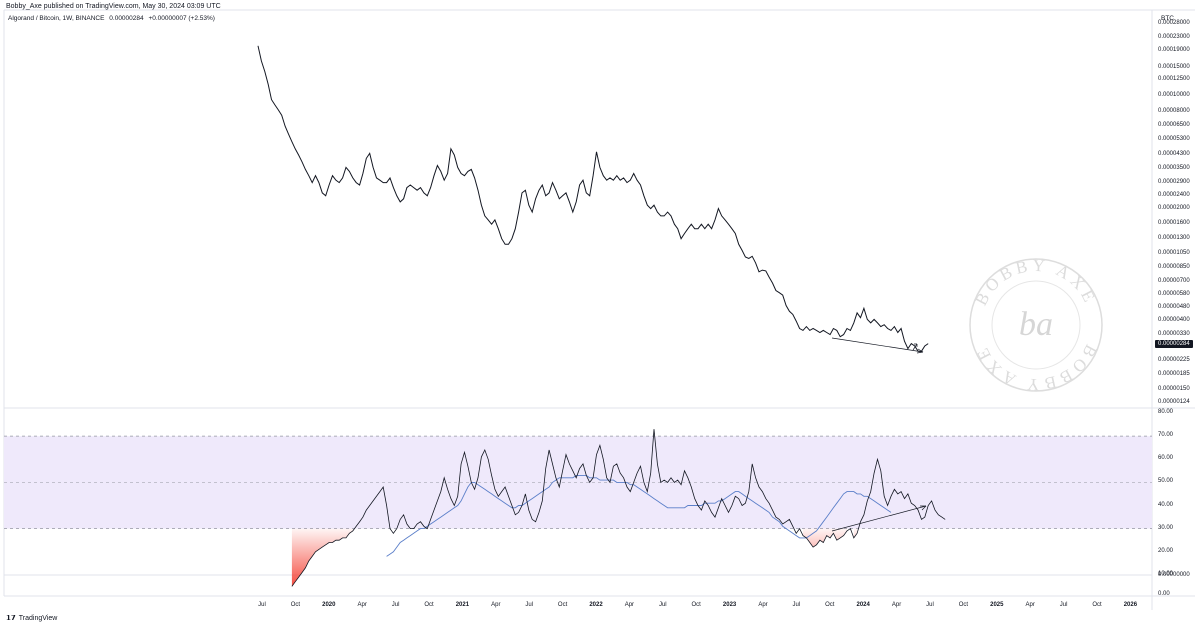 The image size is (1200, 626). Describe the element at coordinates (38, 618) in the screenshot. I see `footer-brand-label: TradingView` at that location.